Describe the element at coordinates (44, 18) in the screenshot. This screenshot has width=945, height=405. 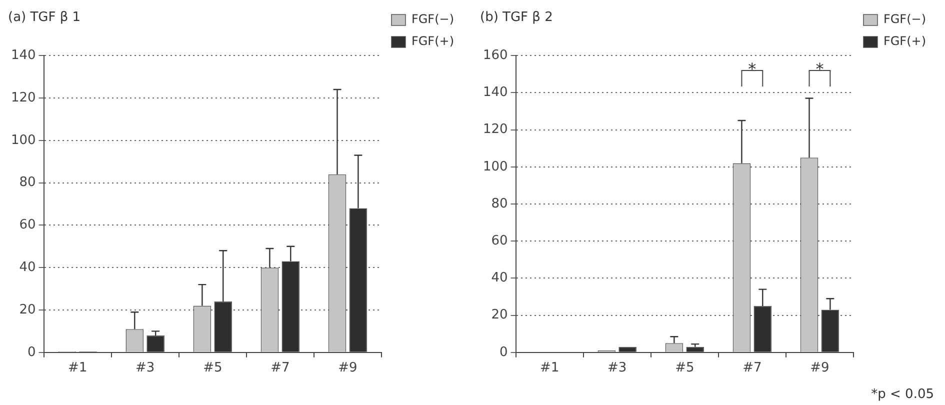
I see `chart-title: (a) TGF β 1` at that location.